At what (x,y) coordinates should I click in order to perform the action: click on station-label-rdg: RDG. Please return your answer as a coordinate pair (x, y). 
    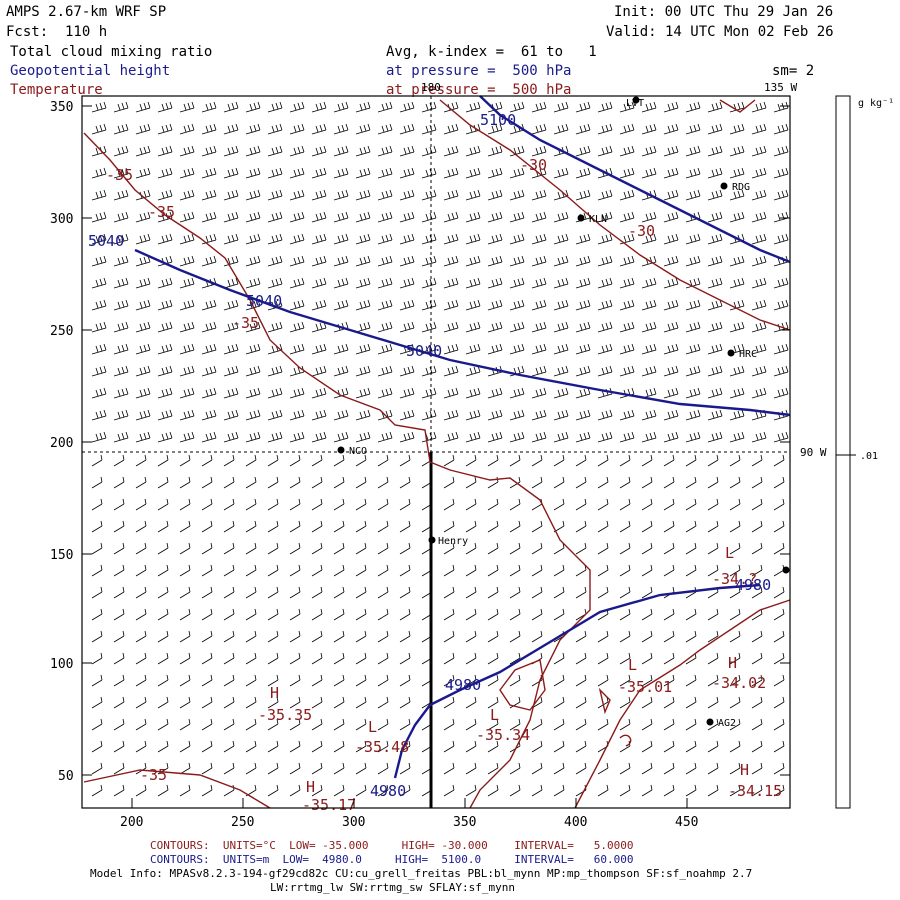
    Looking at the image, I should click on (741, 187).